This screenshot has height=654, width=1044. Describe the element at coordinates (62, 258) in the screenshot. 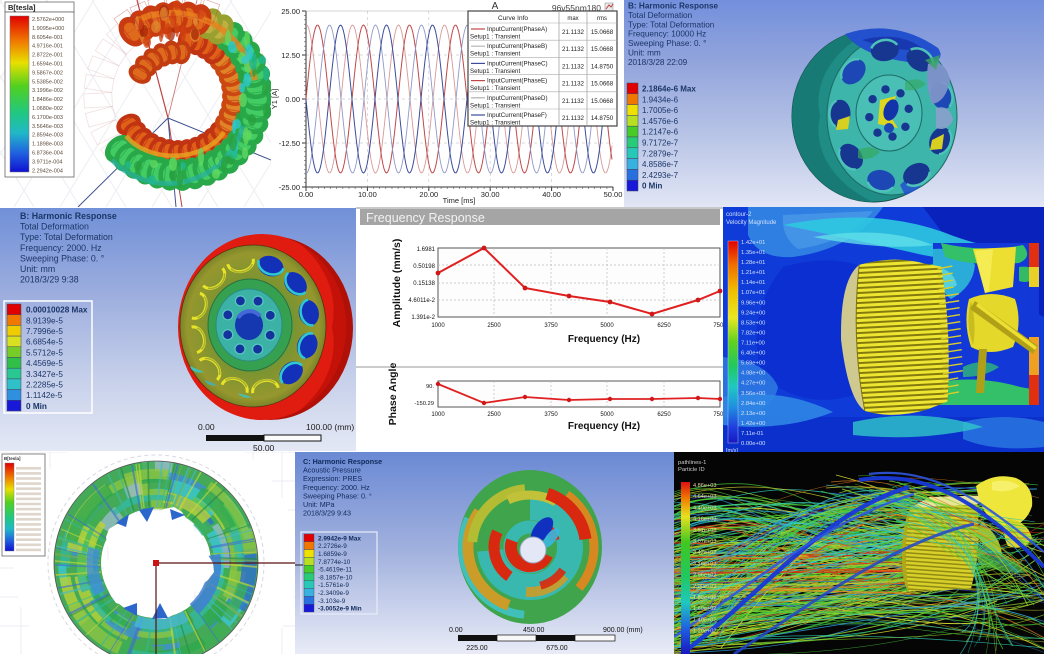

I see `svg-text: Sweeping Phase: 0. °` at that location.